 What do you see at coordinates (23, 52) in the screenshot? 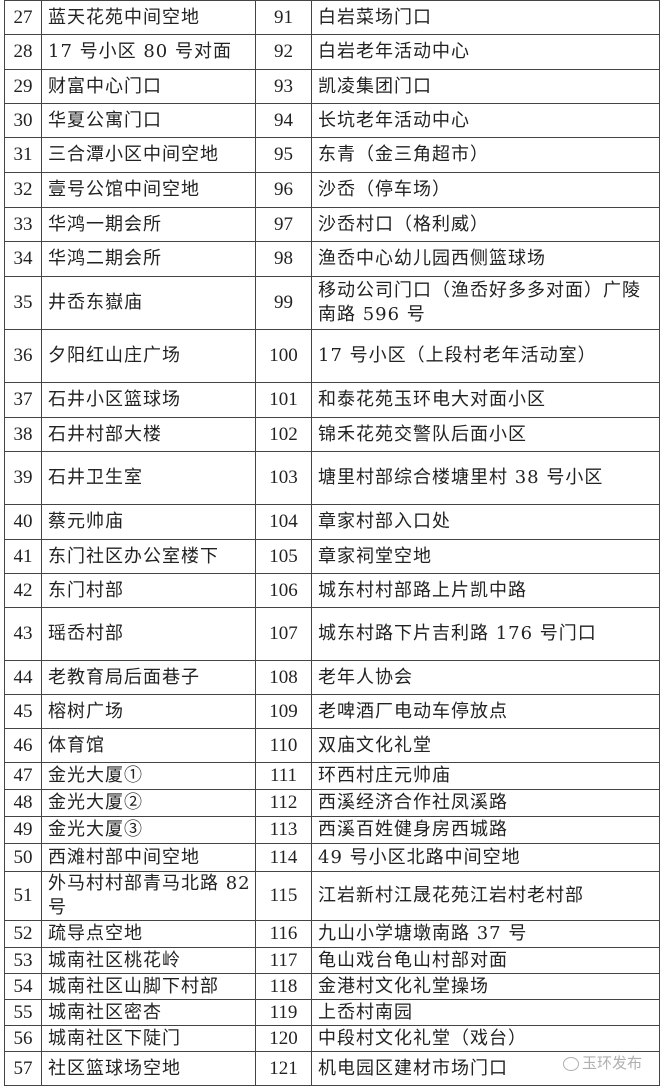
I see `row-number-left: 28` at bounding box center [23, 52].